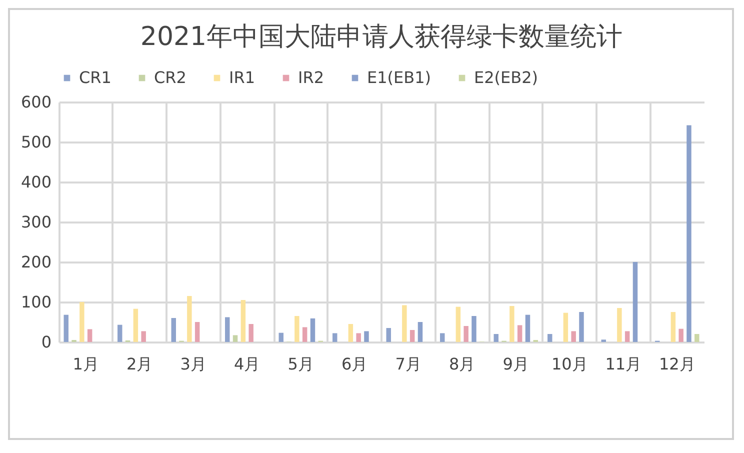 This screenshot has height=453, width=744. What do you see at coordinates (301, 364) in the screenshot?
I see `x-tick-label: 5月` at bounding box center [301, 364].